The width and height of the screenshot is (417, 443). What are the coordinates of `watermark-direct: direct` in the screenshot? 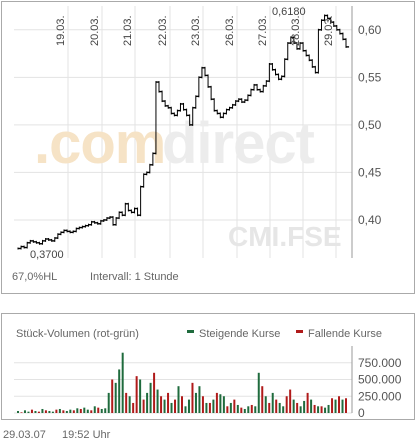 It's located at (238, 143).